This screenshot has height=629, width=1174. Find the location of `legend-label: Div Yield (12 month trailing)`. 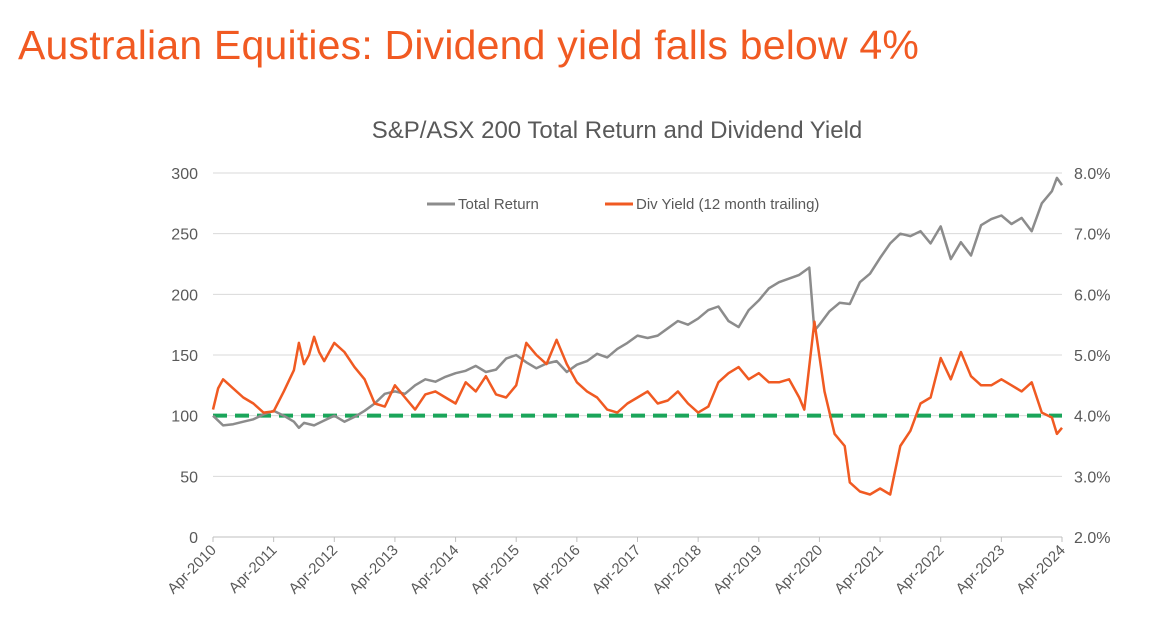

legend-label: Div Yield (12 month trailing) is located at coordinates (727, 204).